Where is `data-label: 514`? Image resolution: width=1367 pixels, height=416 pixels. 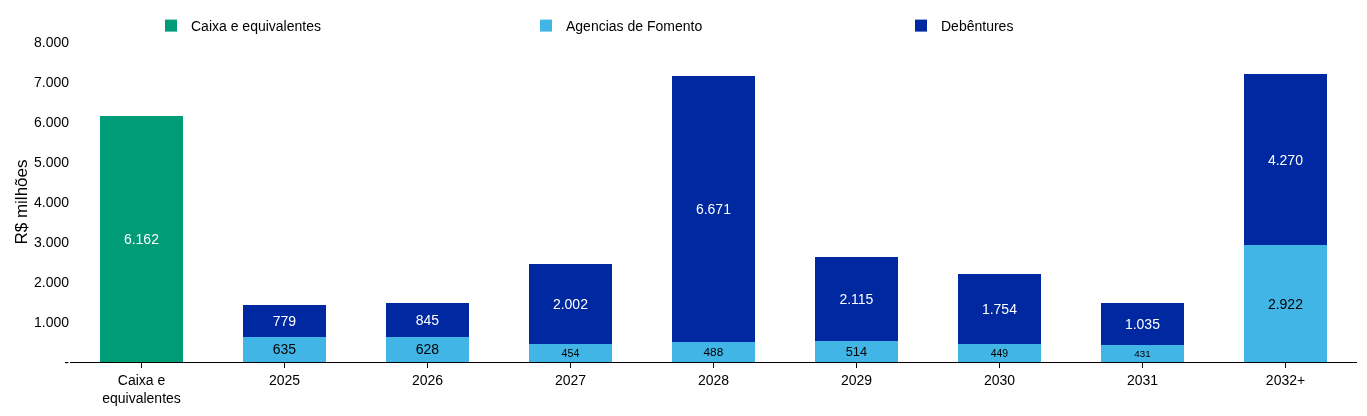
data-label: 514 is located at coordinates (856, 352).